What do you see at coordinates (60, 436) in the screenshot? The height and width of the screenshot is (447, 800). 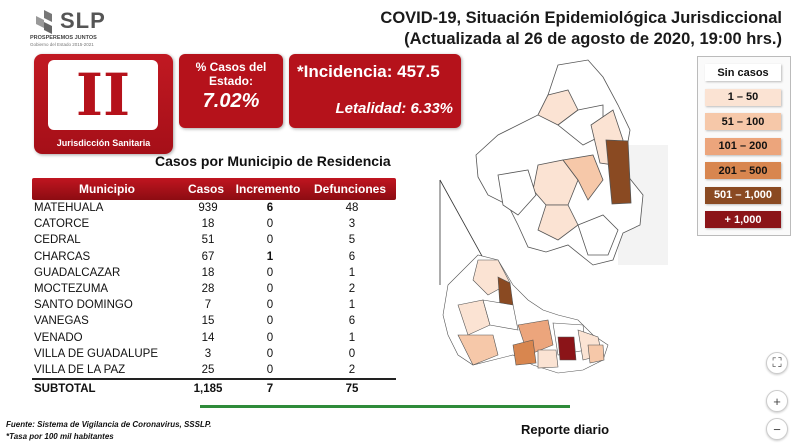 I see `rate-note: *Tasa por 100 mil habitantes` at bounding box center [60, 436].